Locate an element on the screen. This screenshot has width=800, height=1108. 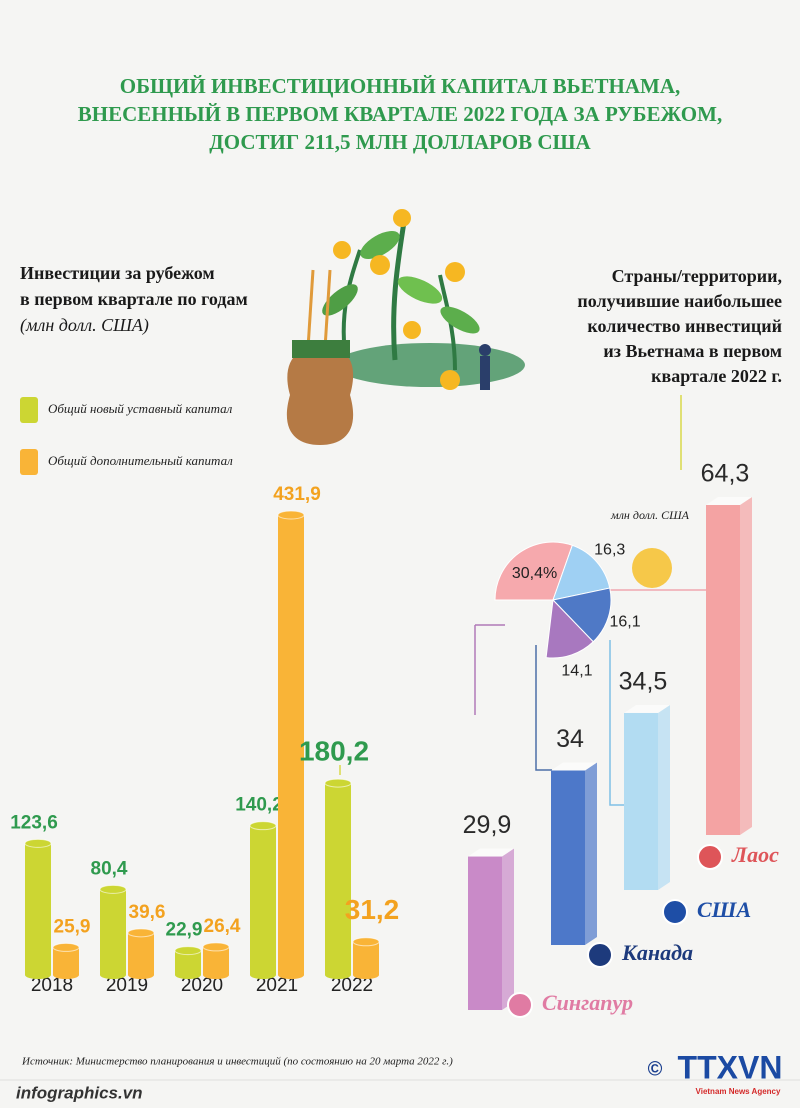
value-label: 34,5 is located at coordinates (643, 682).